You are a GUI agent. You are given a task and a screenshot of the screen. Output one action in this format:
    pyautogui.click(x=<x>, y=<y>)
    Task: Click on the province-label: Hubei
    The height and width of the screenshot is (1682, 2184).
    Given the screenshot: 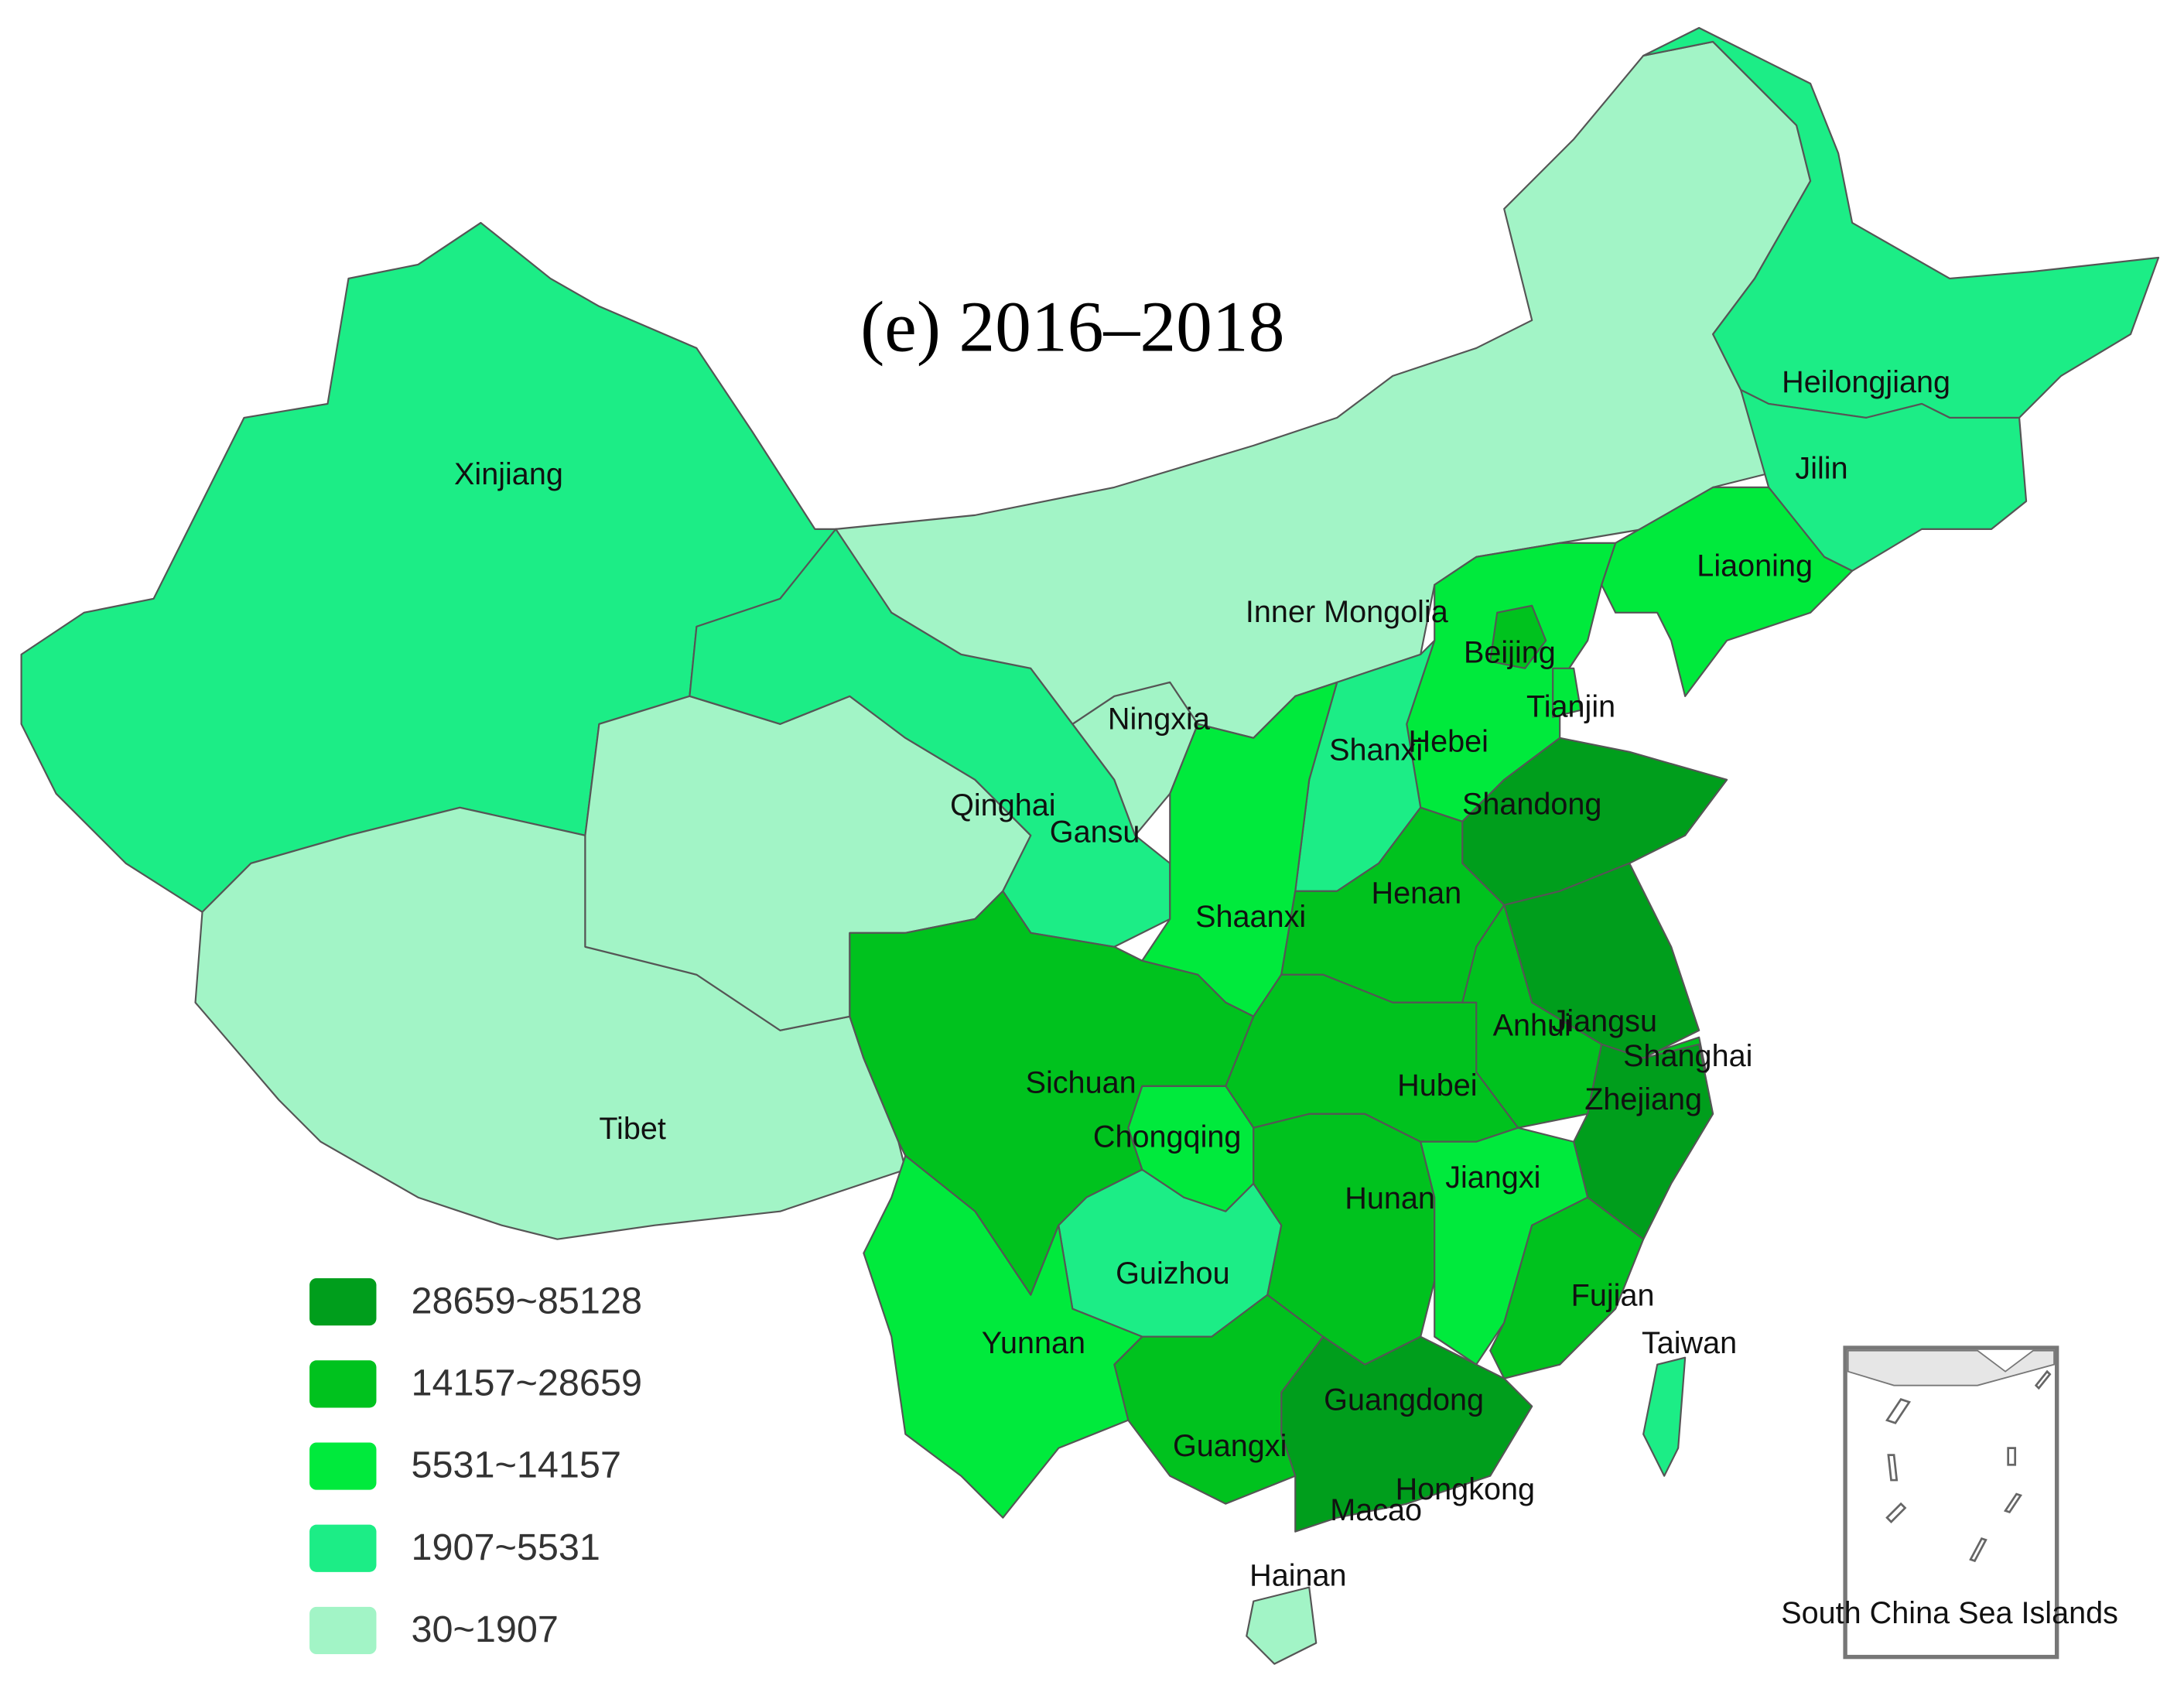 What is the action you would take?
    pyautogui.click(x=1437, y=1085)
    